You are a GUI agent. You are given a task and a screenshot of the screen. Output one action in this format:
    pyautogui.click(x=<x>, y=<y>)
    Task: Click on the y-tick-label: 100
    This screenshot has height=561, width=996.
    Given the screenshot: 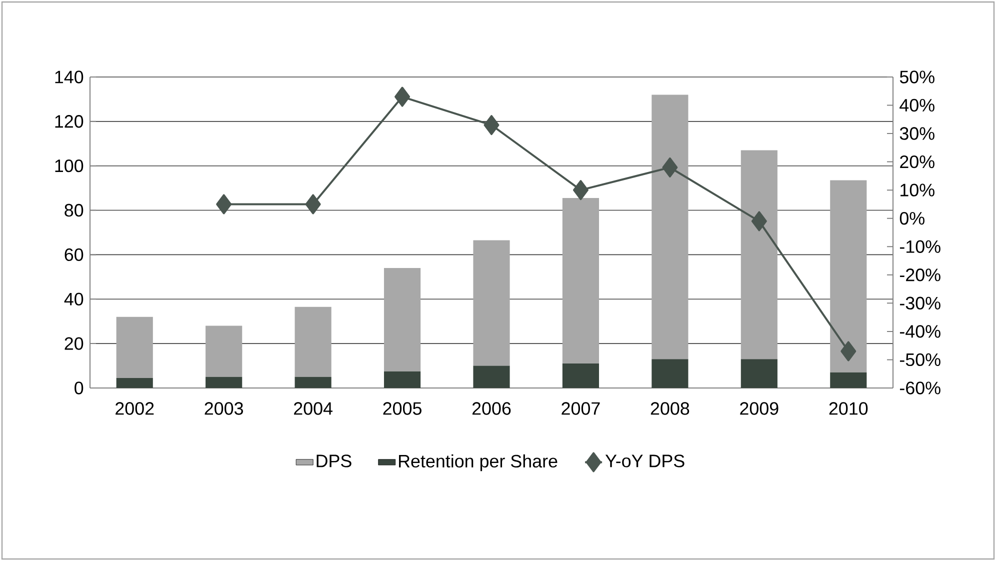 What is the action you would take?
    pyautogui.click(x=69, y=165)
    